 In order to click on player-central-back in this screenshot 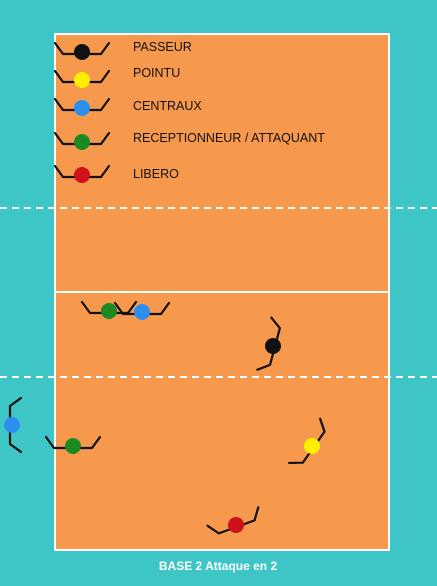, I will do `click(13, 425)`.